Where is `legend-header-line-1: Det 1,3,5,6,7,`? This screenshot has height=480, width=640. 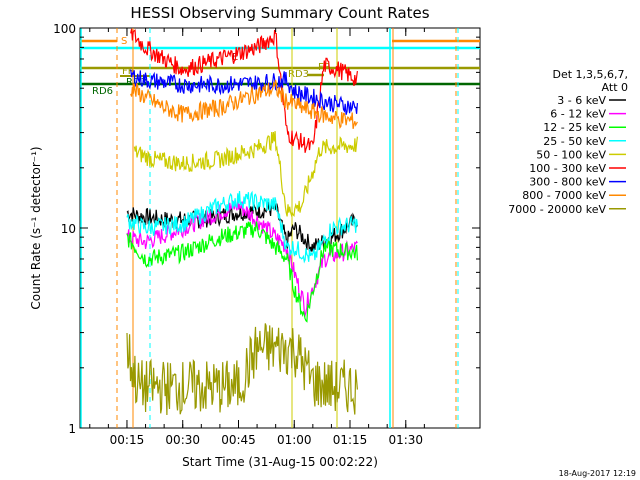
legend-header-line-1: Det 1,3,5,6,7, is located at coordinates (590, 74).